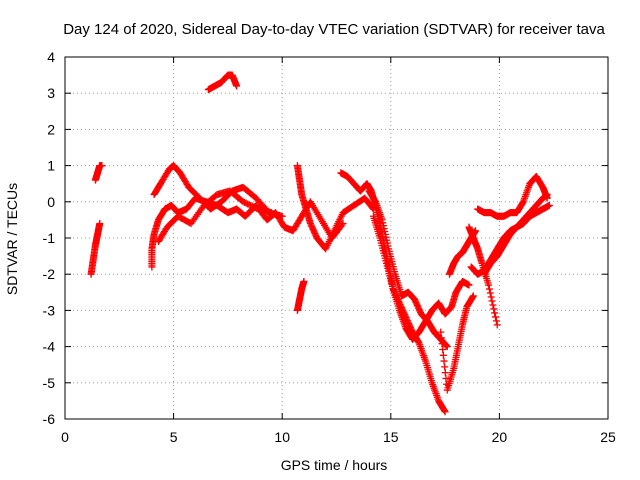 The width and height of the screenshot is (640, 480). What do you see at coordinates (174, 437) in the screenshot?
I see `x-tick-label: 5` at bounding box center [174, 437].